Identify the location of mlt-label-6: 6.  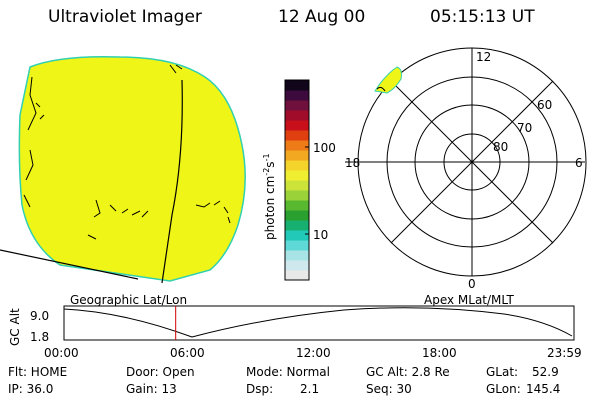
(579, 163).